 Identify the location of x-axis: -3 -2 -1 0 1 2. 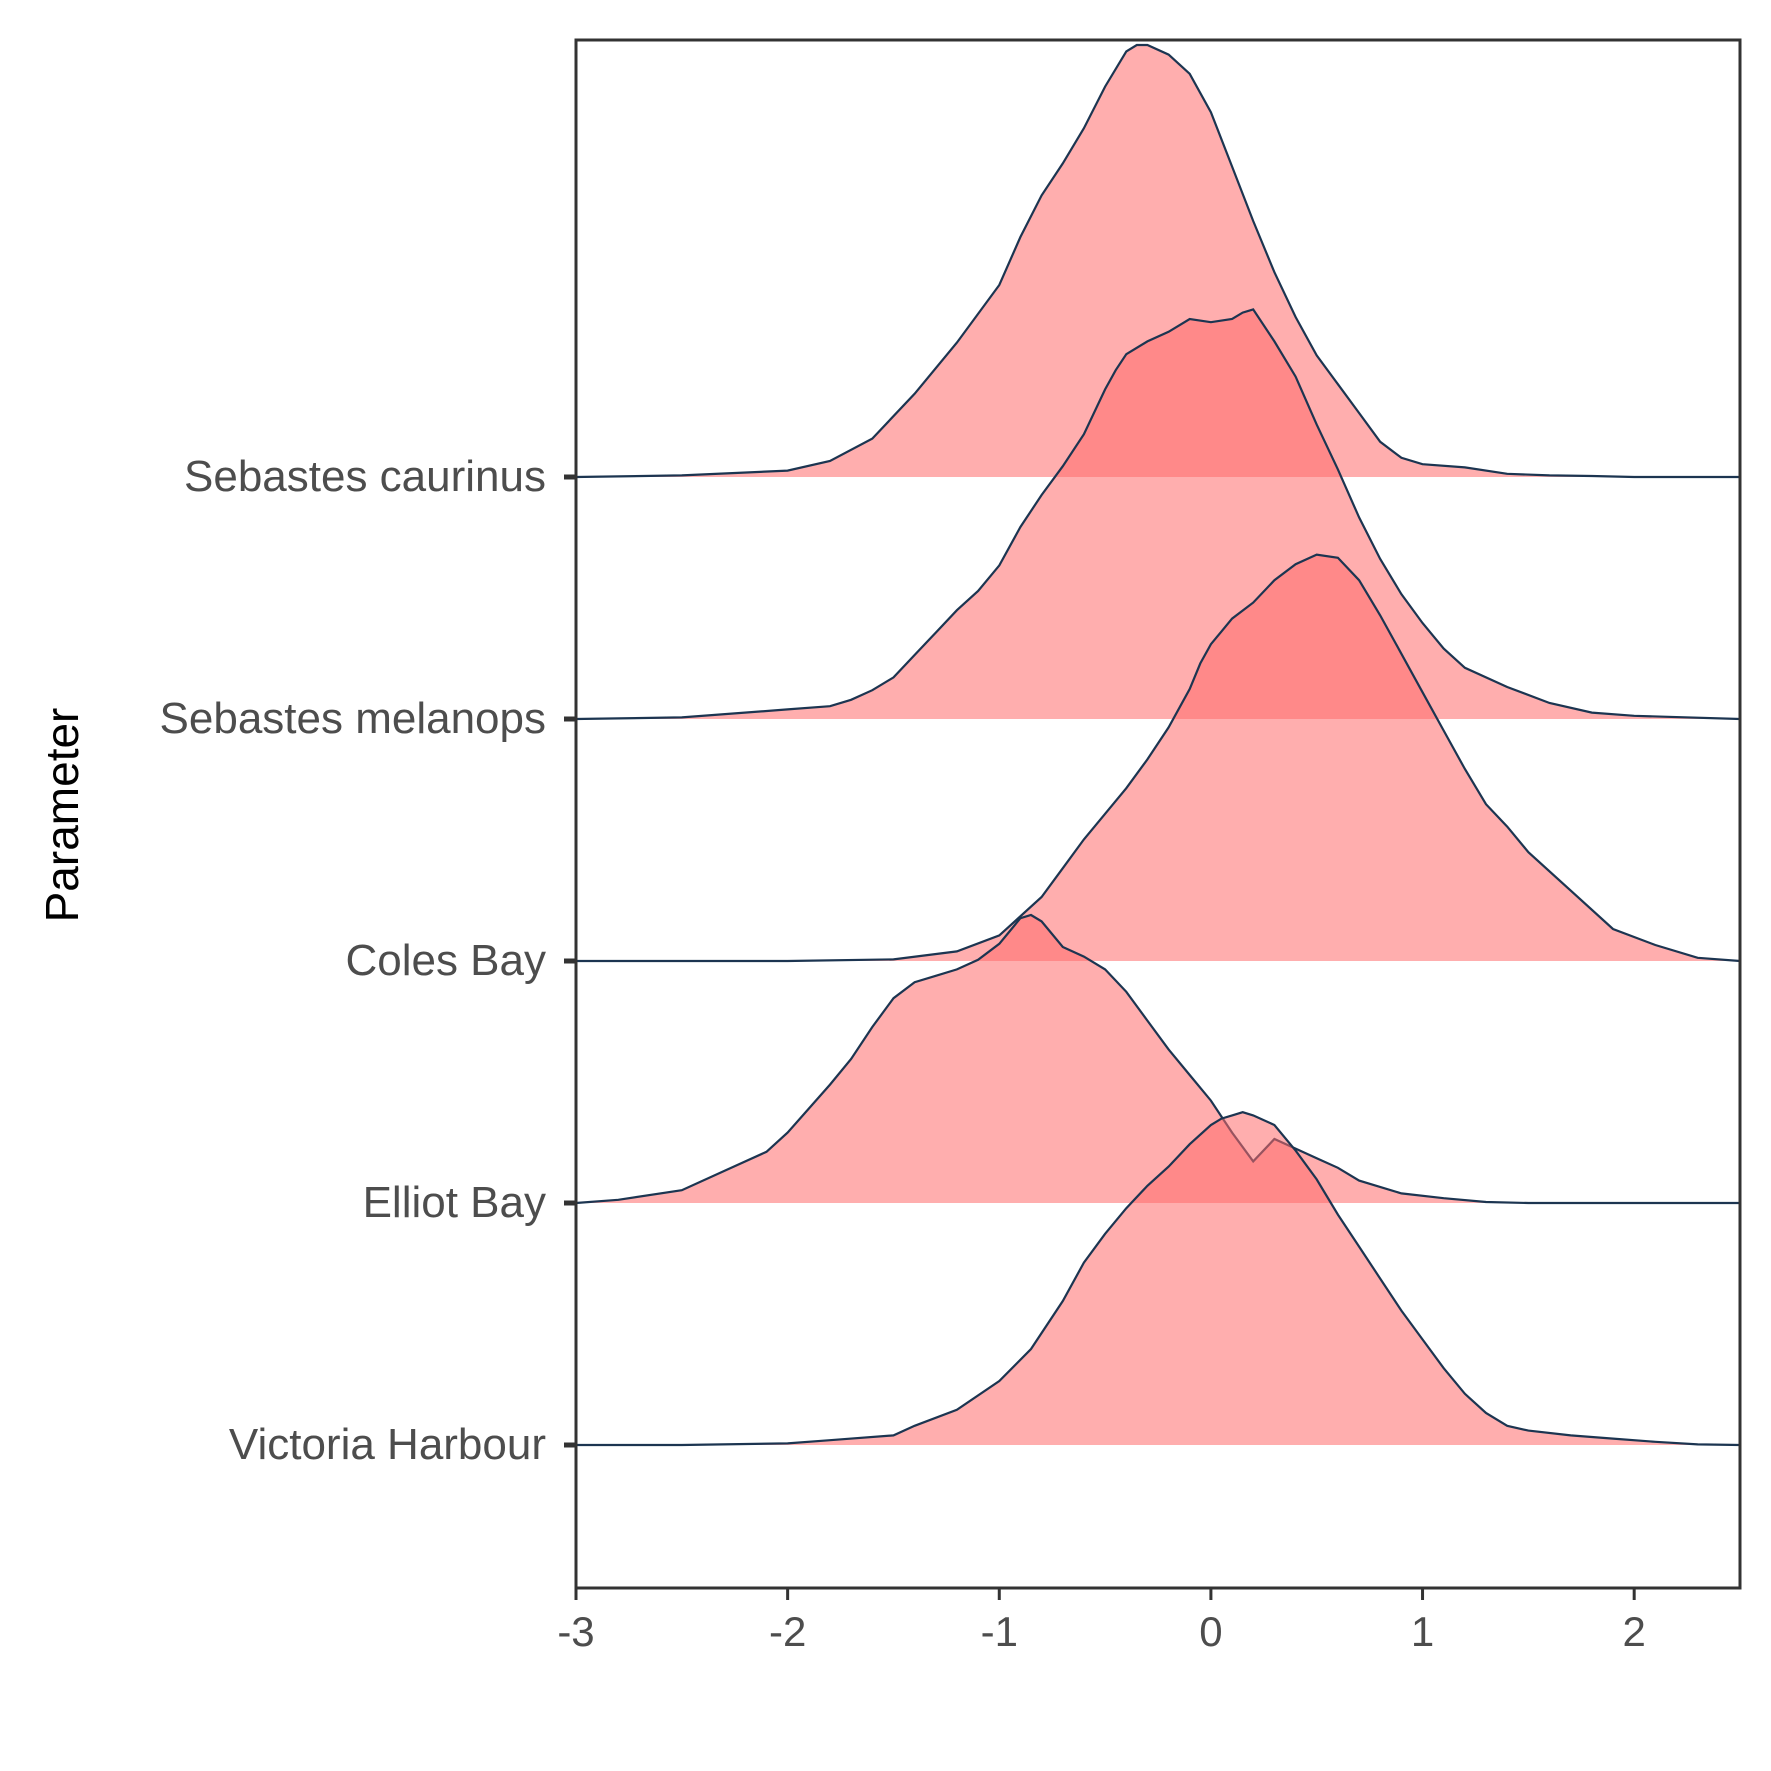
(1101, 1621).